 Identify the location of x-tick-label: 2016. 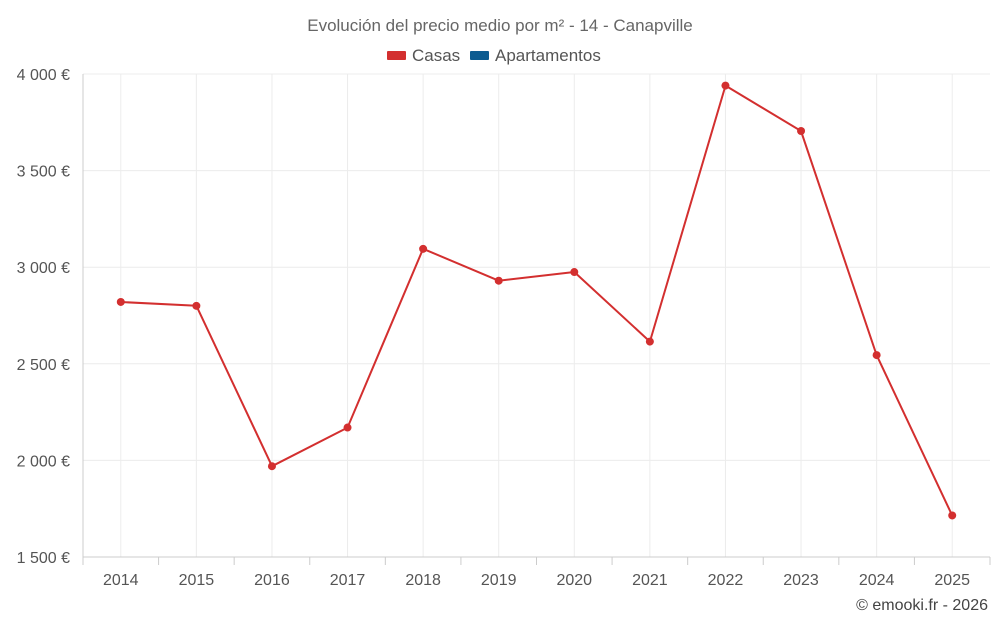
(272, 580).